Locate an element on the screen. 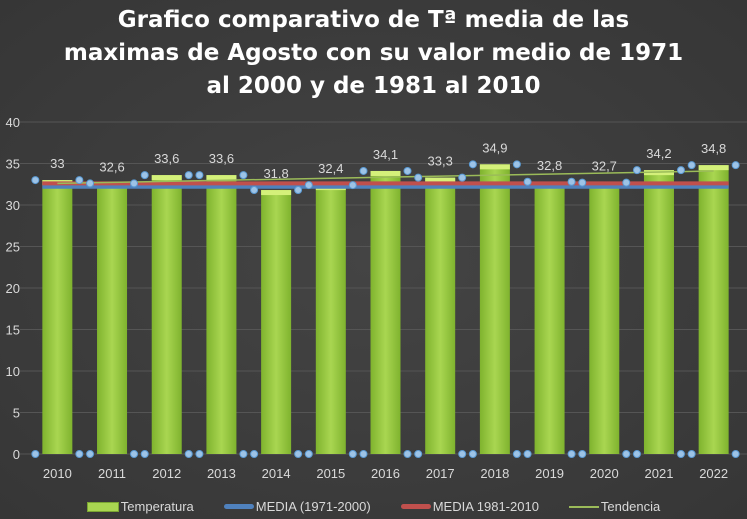  x-tick-label: 2019 is located at coordinates (549, 473).